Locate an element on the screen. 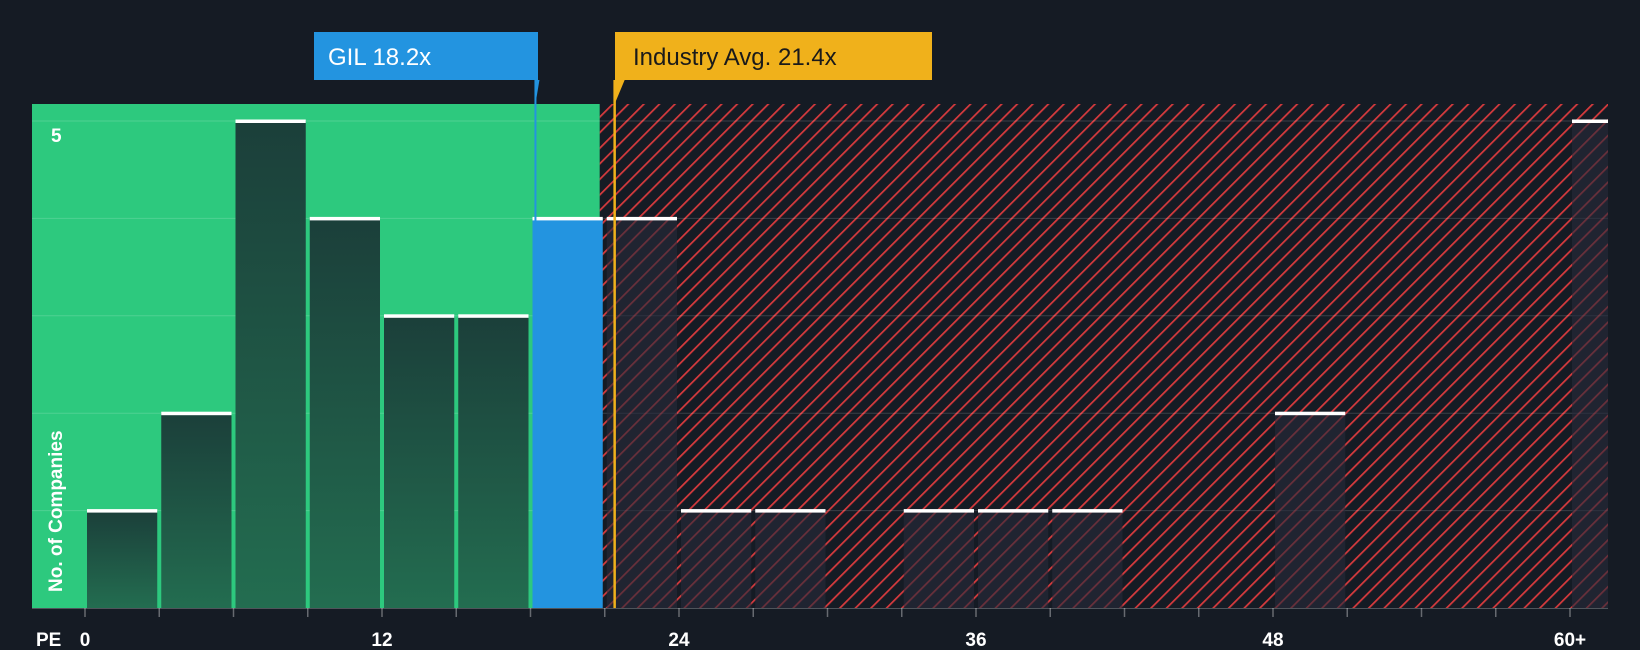  x-tick-label: 0 is located at coordinates (85, 640).